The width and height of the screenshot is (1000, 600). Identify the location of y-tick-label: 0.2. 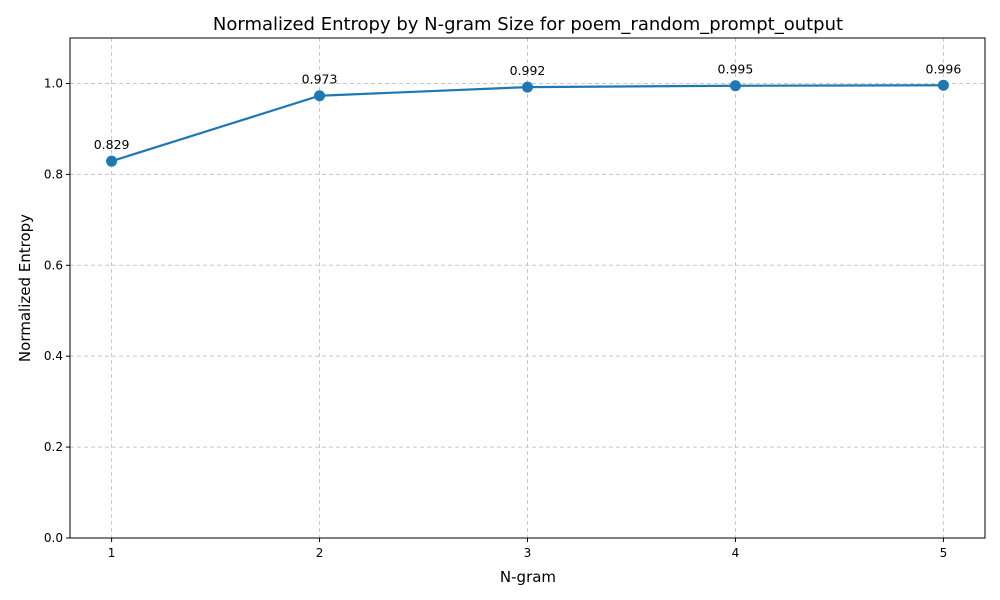
(53, 447).